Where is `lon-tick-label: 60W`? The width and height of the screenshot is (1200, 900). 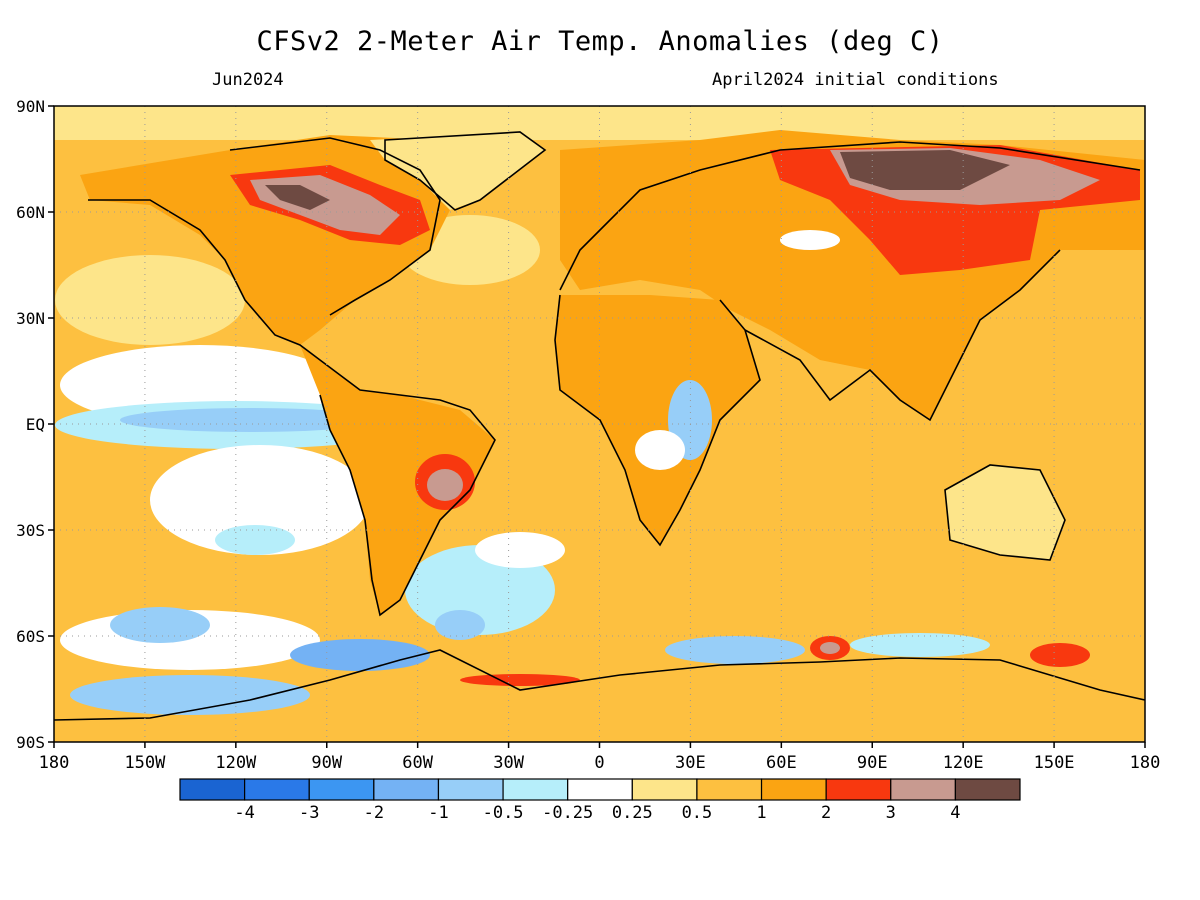 lon-tick-label: 60W is located at coordinates (417, 763).